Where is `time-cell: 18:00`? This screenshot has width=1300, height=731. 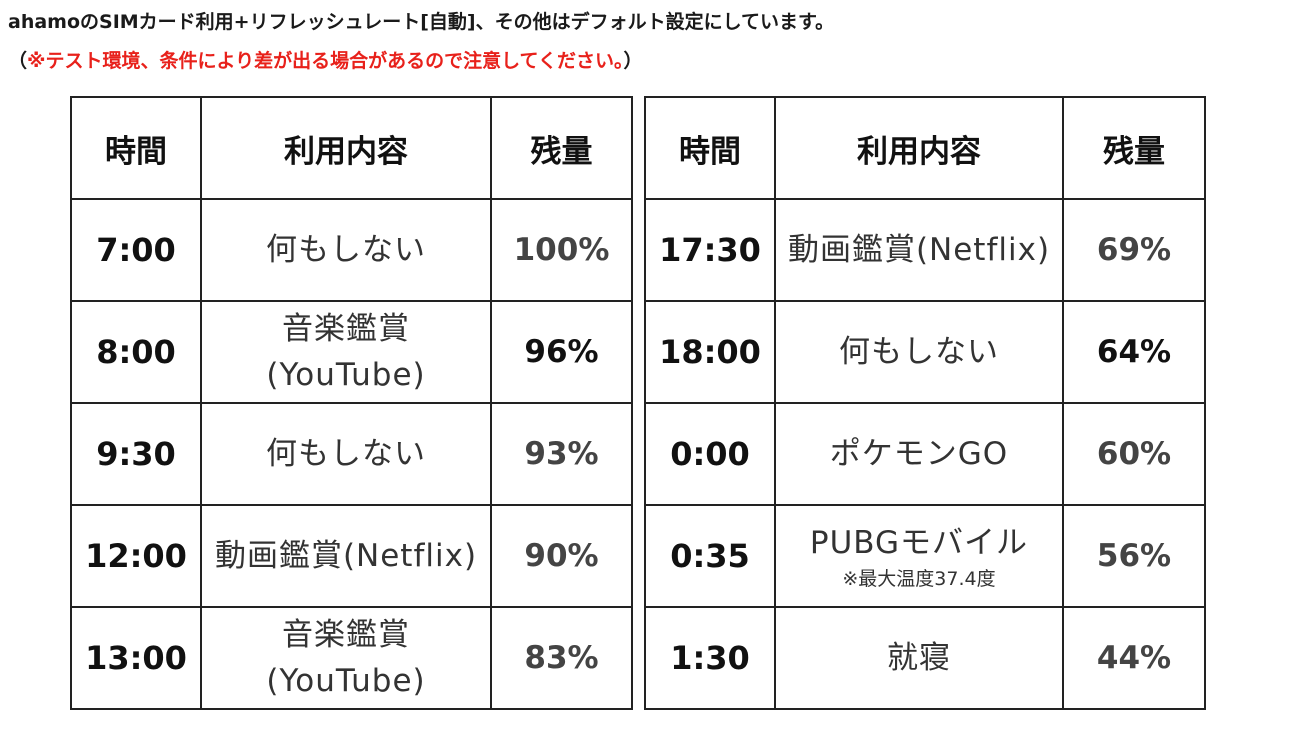 time-cell: 18:00 is located at coordinates (710, 352).